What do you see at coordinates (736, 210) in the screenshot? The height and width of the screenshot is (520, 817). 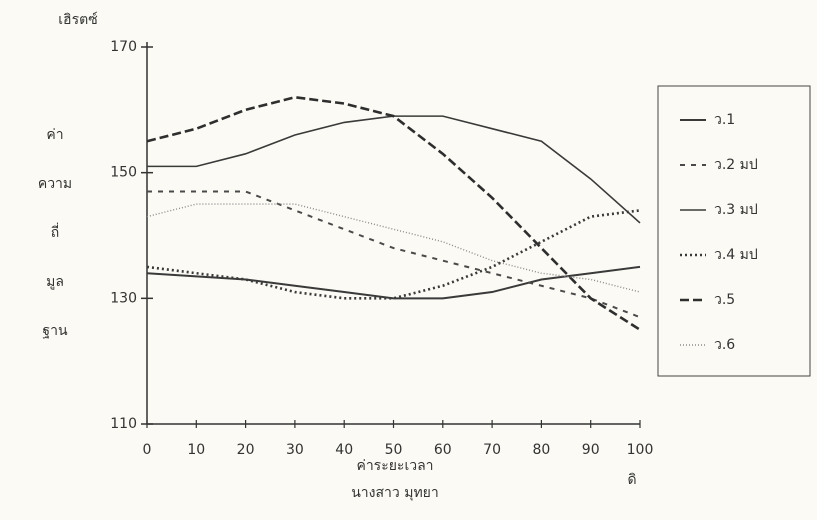 I see `legend-label: ว.3 มป` at bounding box center [736, 210].